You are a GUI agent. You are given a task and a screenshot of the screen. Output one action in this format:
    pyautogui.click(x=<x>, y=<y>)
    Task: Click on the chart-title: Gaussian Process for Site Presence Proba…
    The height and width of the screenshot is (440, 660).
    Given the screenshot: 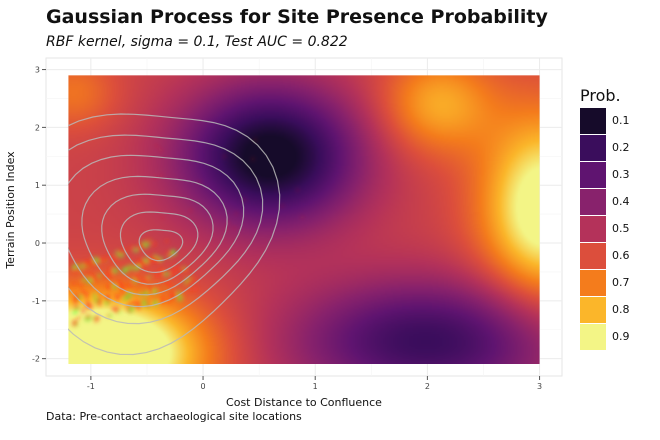 What is the action you would take?
    pyautogui.click(x=297, y=17)
    